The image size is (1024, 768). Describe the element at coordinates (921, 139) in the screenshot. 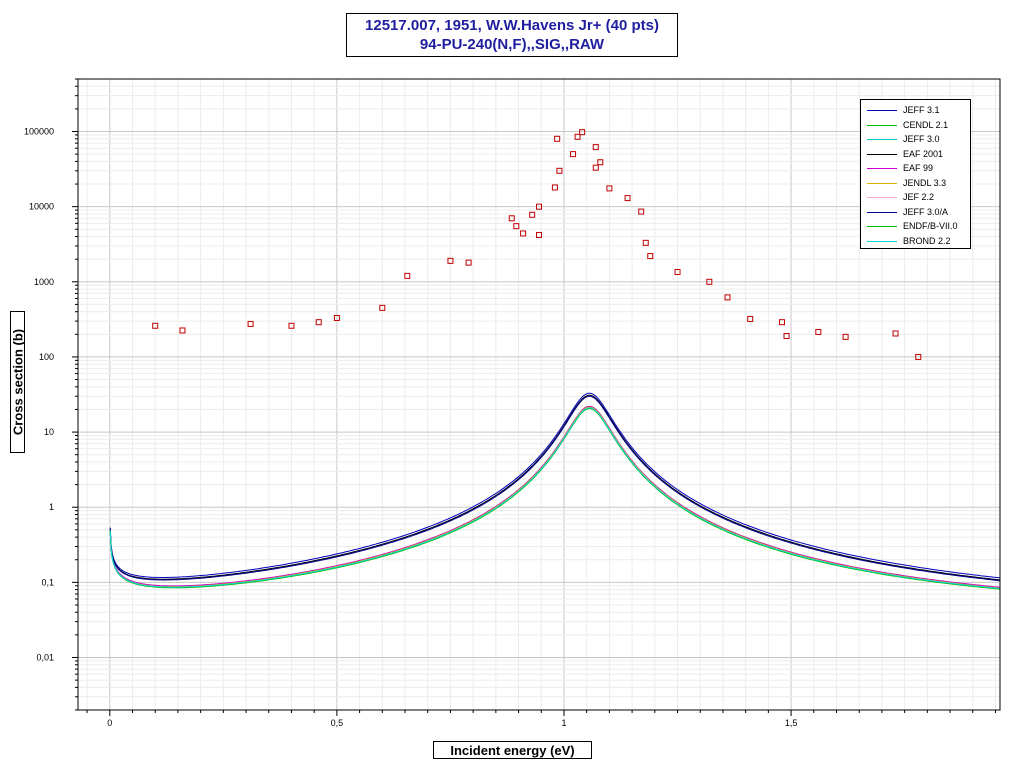

I see `legend-label: JEFF 3.0` at that location.